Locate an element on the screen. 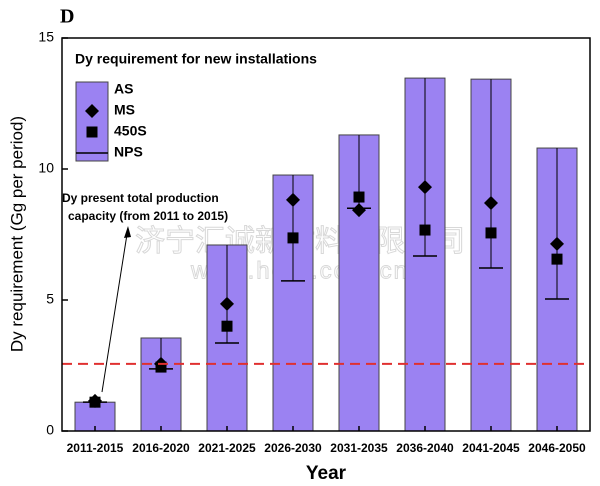 This screenshot has width=600, height=486. y-tick-label: 5 is located at coordinates (50, 299).